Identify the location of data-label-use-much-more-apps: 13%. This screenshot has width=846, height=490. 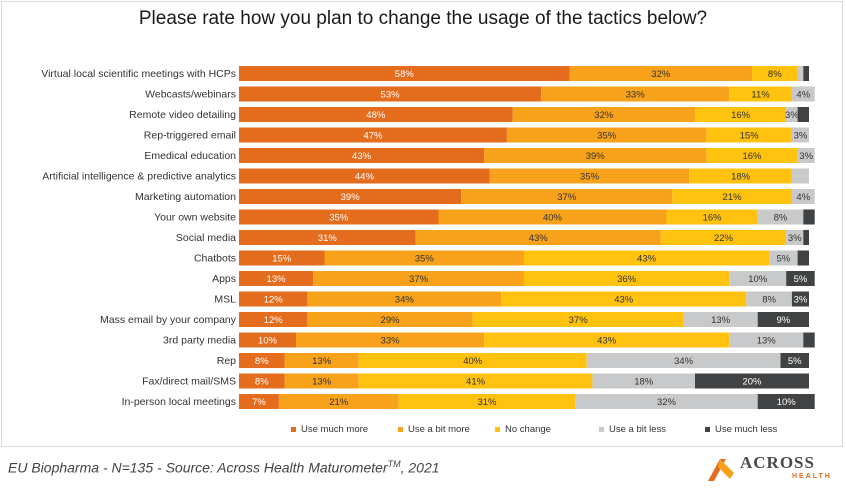
(277, 279).